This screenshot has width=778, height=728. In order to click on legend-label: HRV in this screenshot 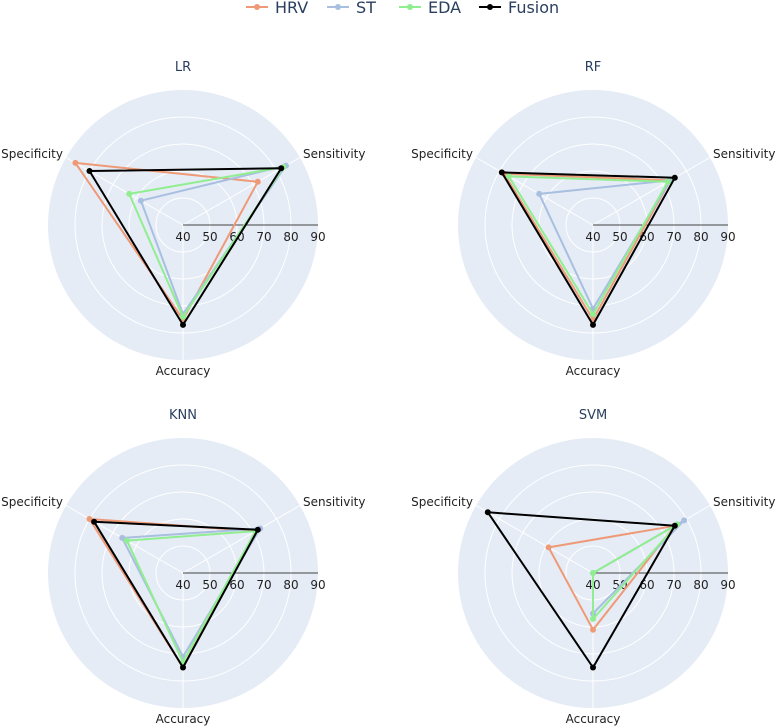, I will do `click(291, 8)`.